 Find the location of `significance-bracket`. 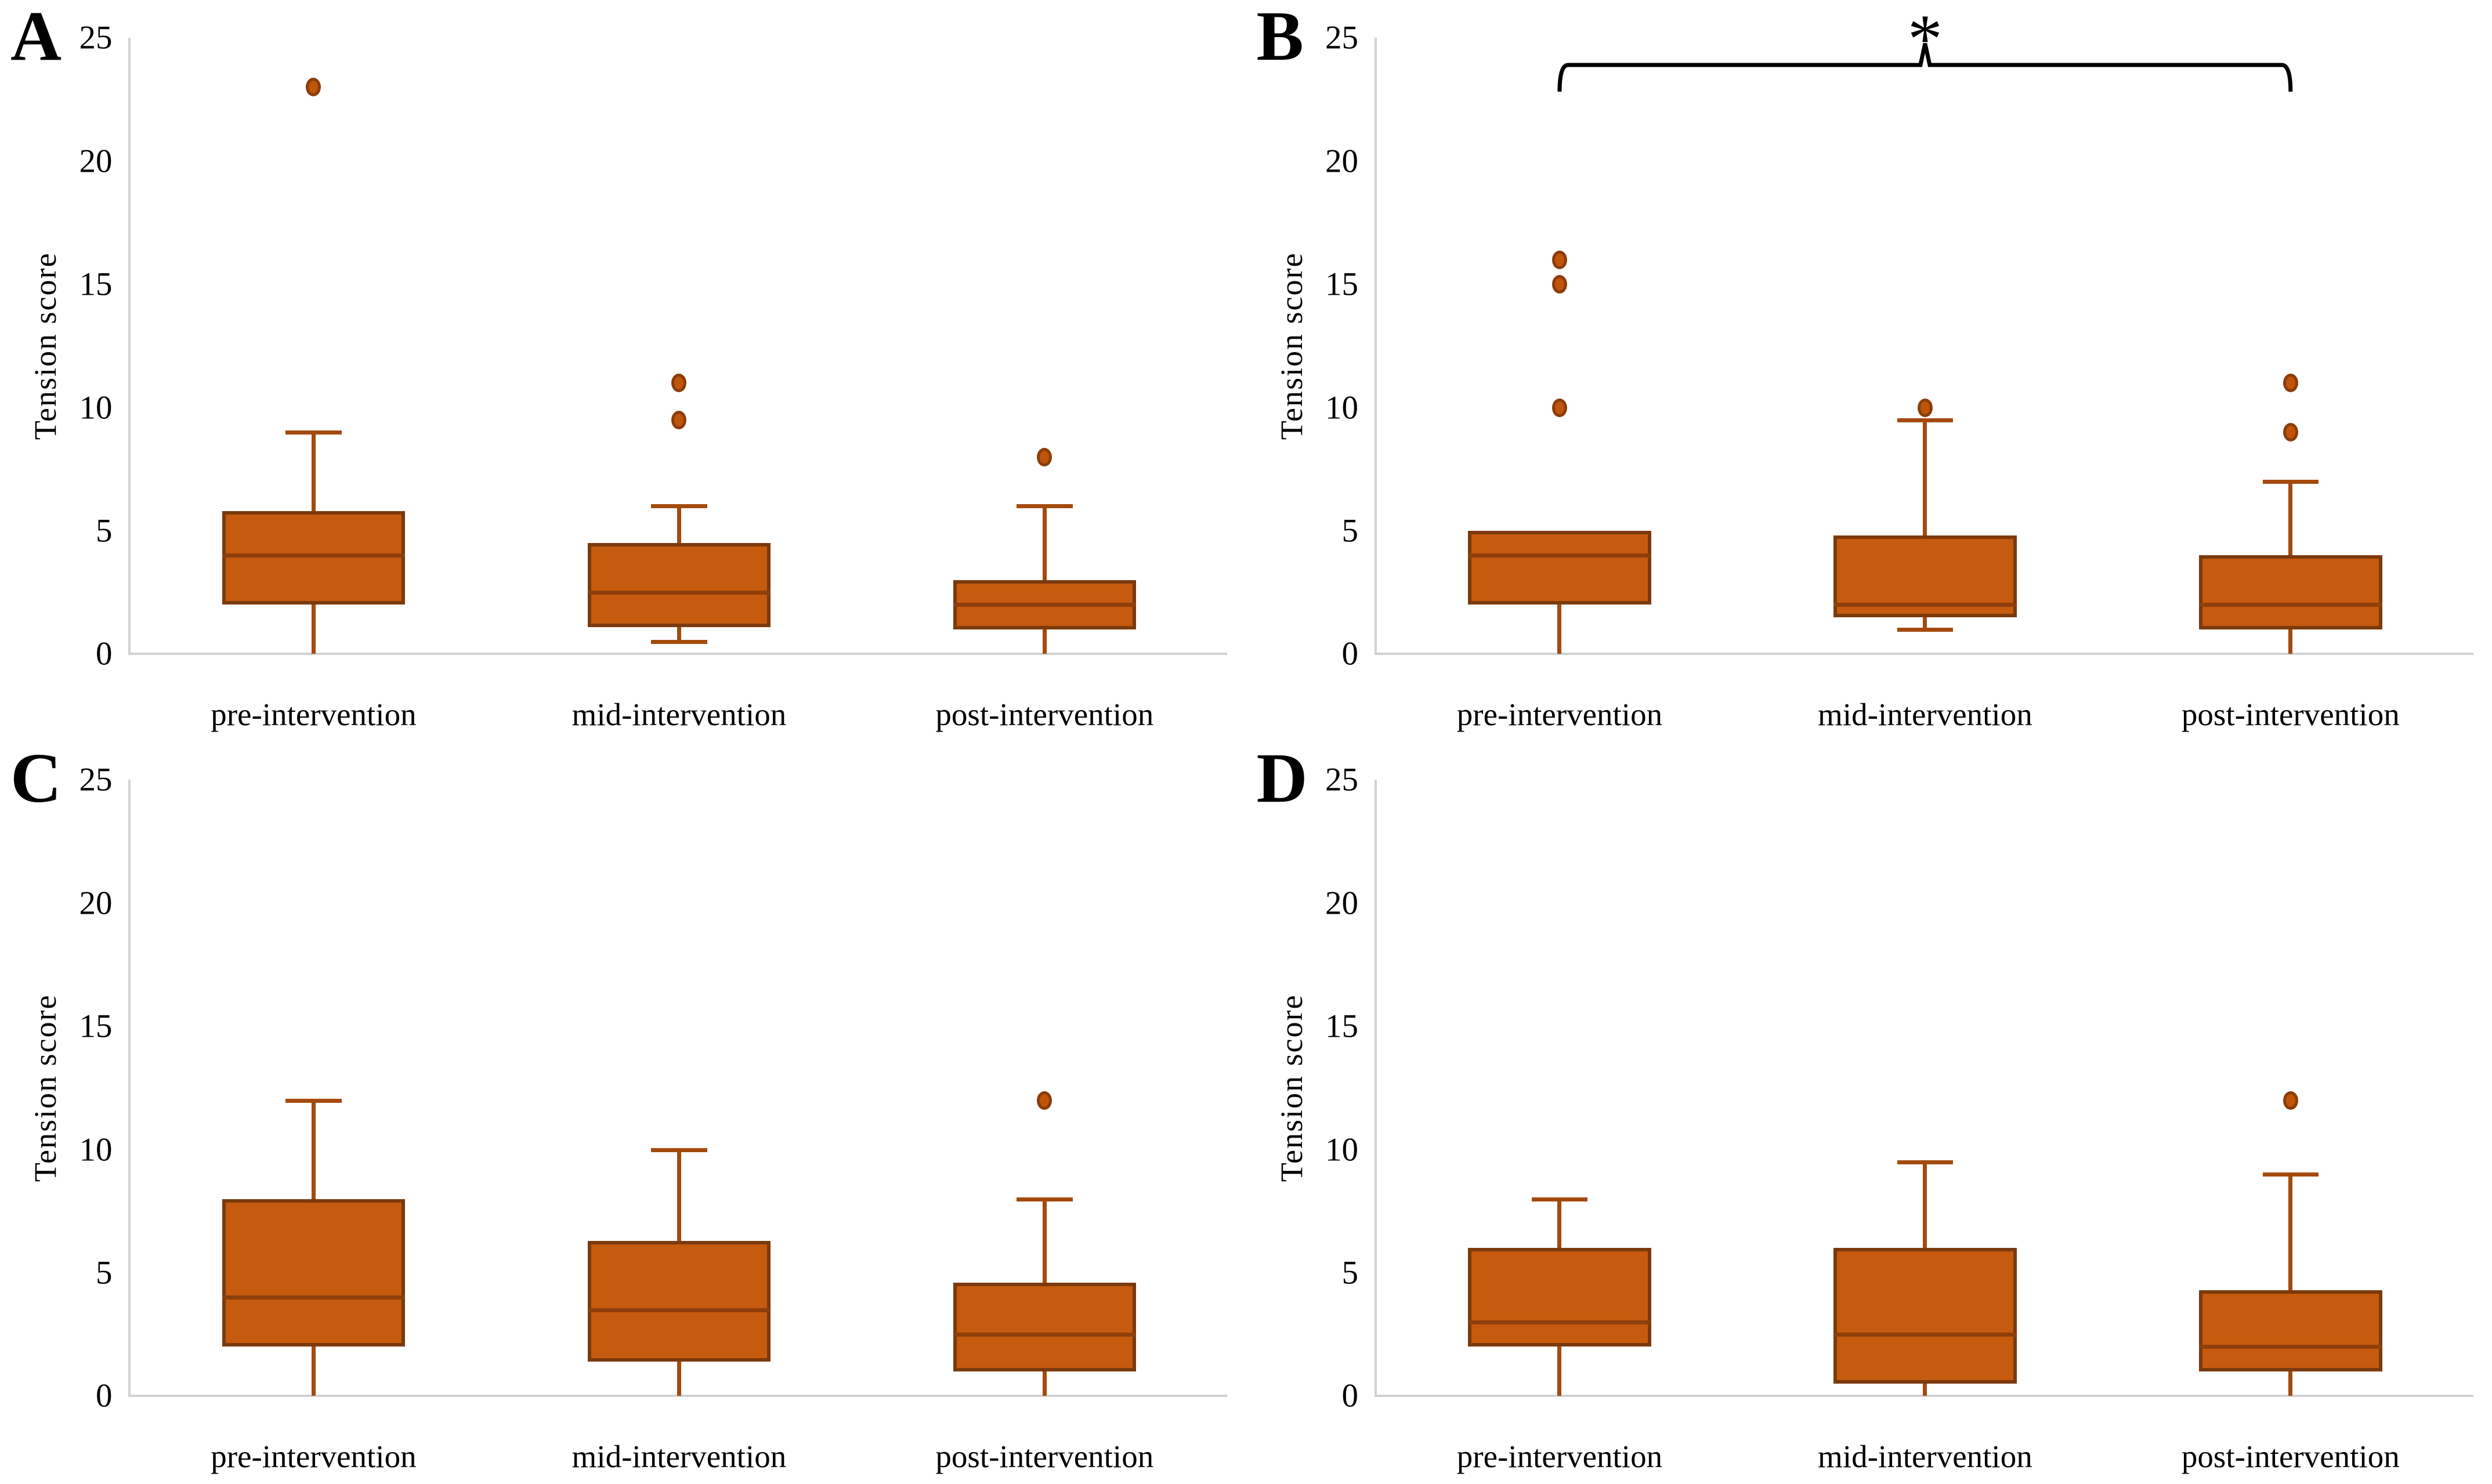

significance-bracket is located at coordinates (1925, 67).